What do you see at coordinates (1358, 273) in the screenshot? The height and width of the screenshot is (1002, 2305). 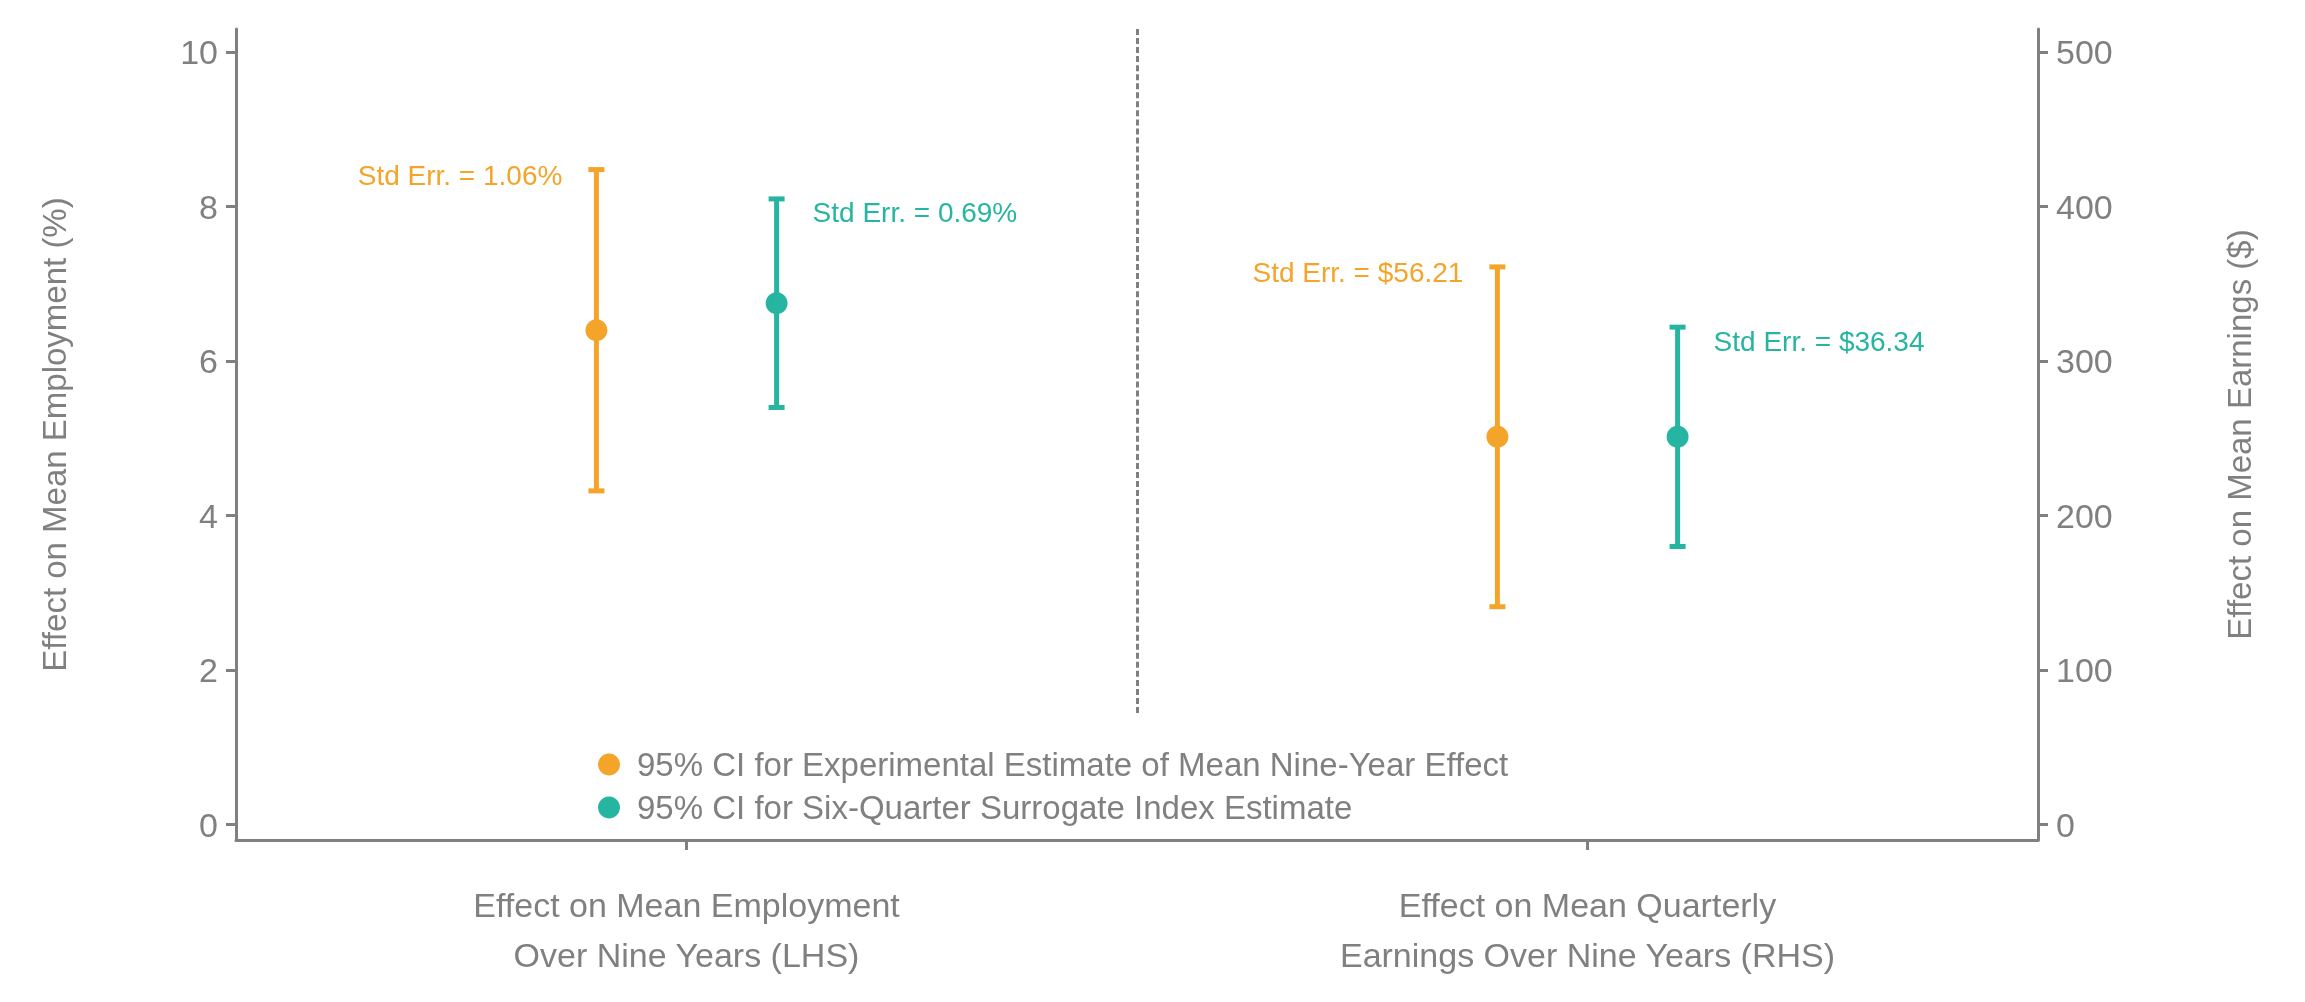 I see `annotation: Std Err. = $56.21` at bounding box center [1358, 273].